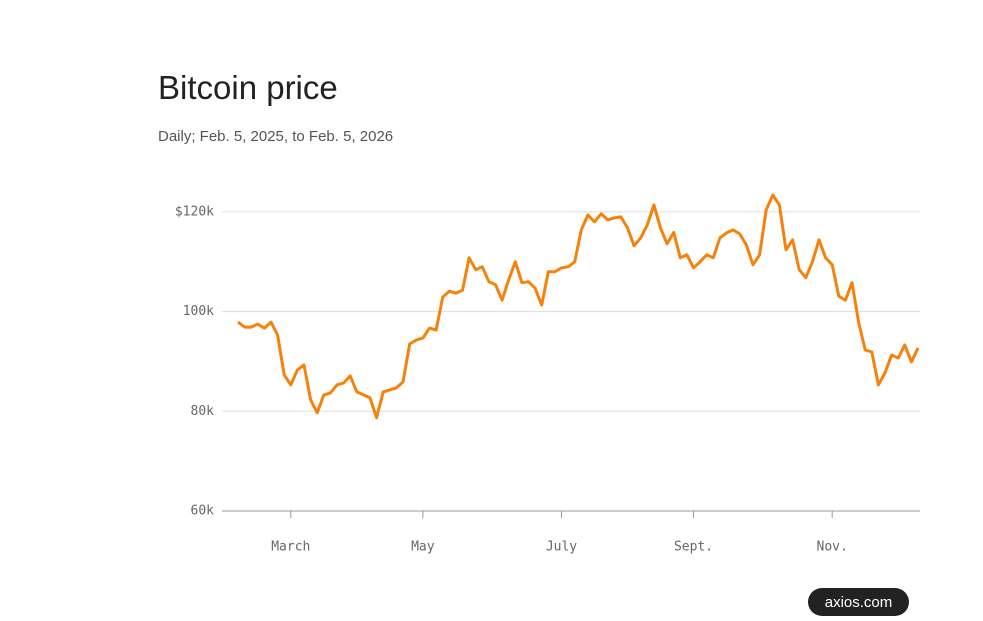 The image size is (983, 621). Describe the element at coordinates (194, 211) in the screenshot. I see `y-tick-label: $120k` at that location.